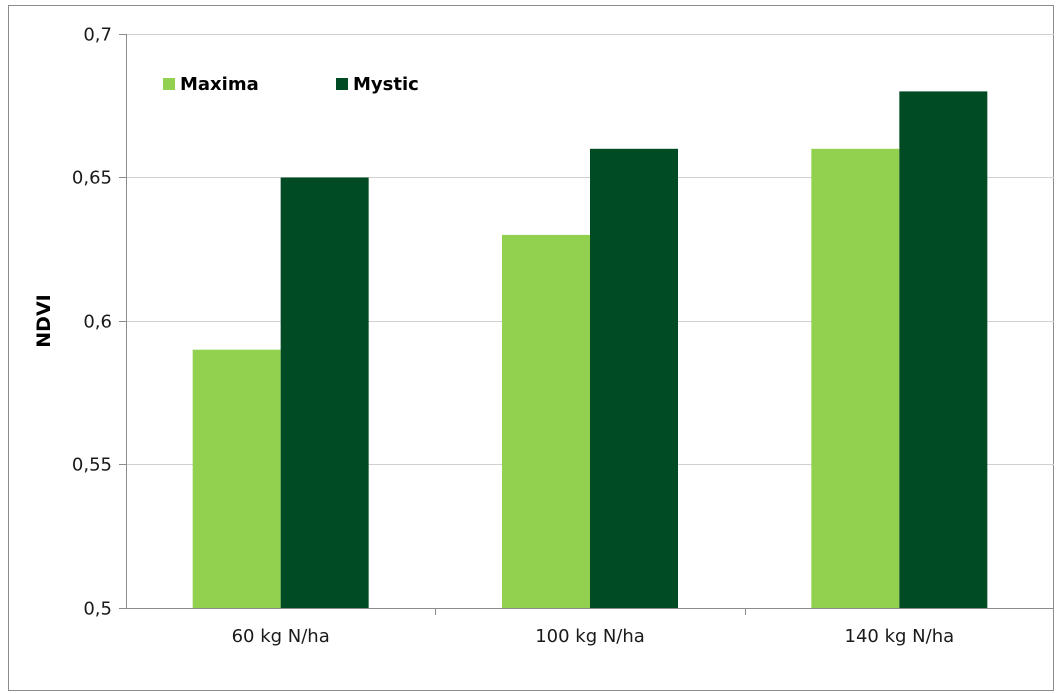  I want to click on y-tick-label: 0,6, so click(97, 322).